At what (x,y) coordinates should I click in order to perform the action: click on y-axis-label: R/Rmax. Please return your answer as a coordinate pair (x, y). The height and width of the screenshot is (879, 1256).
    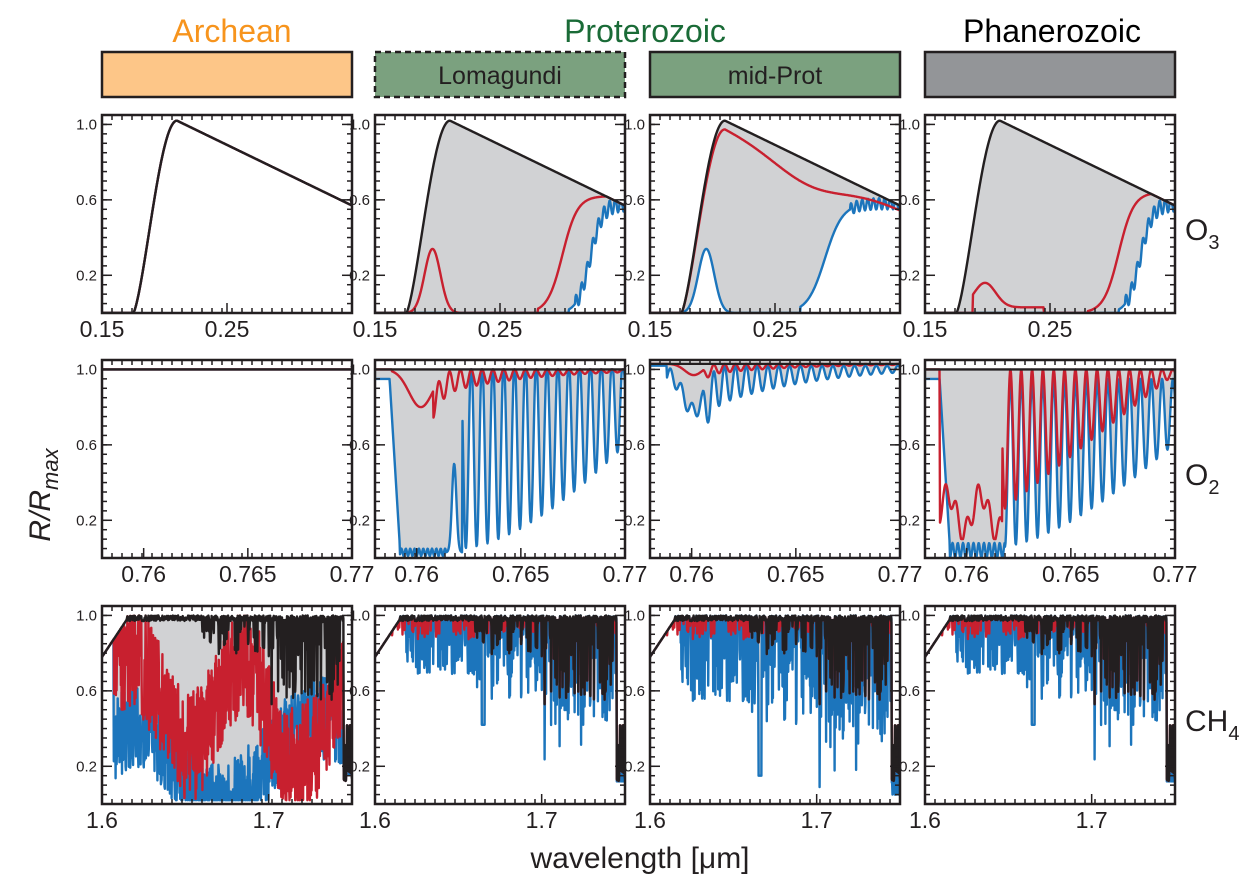
    Looking at the image, I should click on (43, 494).